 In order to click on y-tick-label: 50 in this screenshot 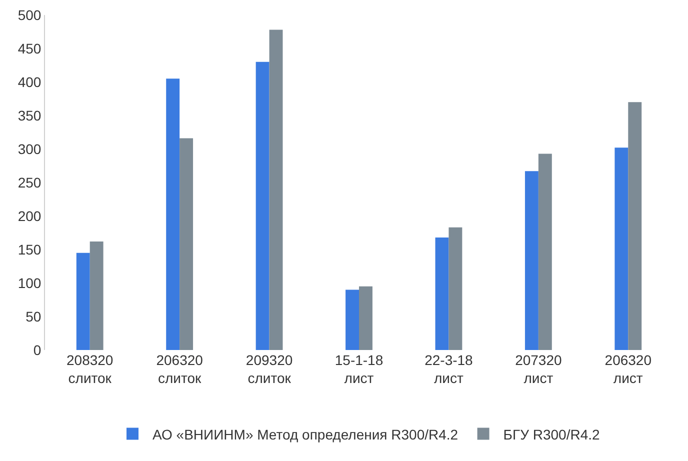, I will do `click(34, 316)`.